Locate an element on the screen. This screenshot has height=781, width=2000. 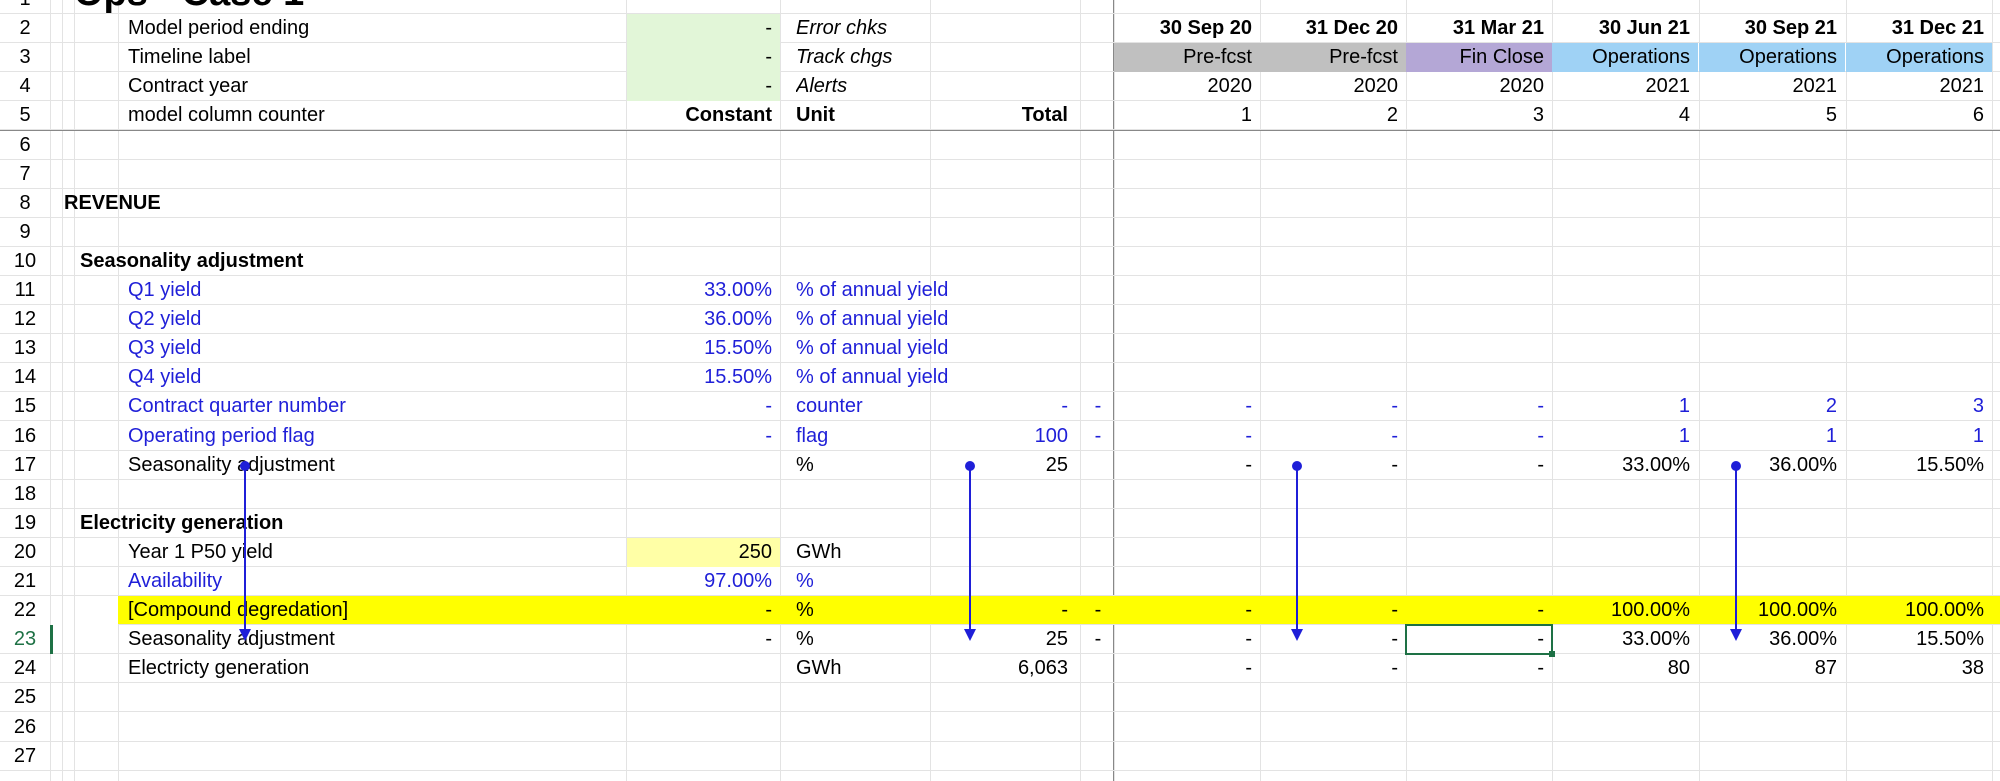
row-number: 9 is located at coordinates (25, 232).